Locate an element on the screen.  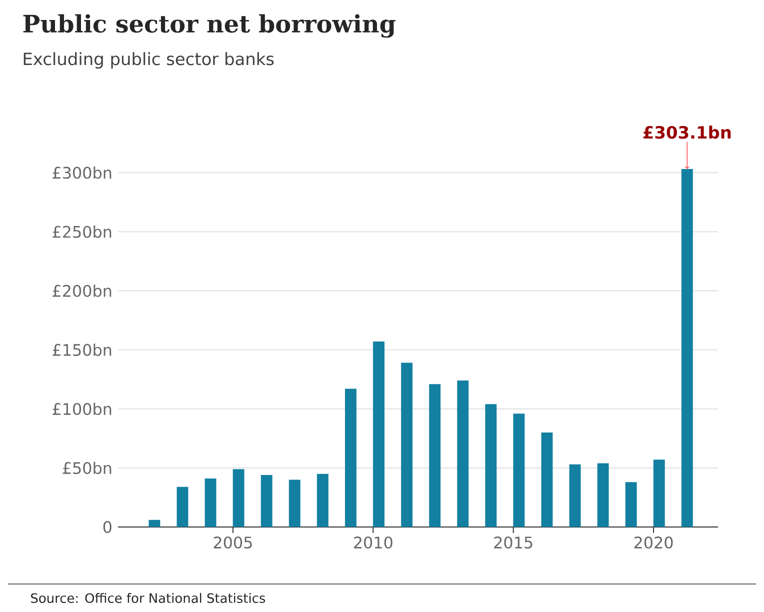
chart-title: Public sector net borrowing is located at coordinates (209, 26).